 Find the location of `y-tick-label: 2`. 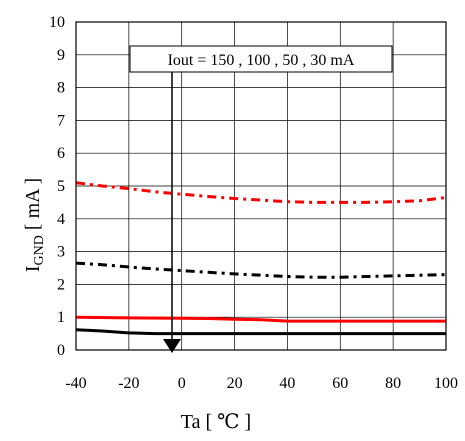

y-tick-label: 2 is located at coordinates (61, 284).